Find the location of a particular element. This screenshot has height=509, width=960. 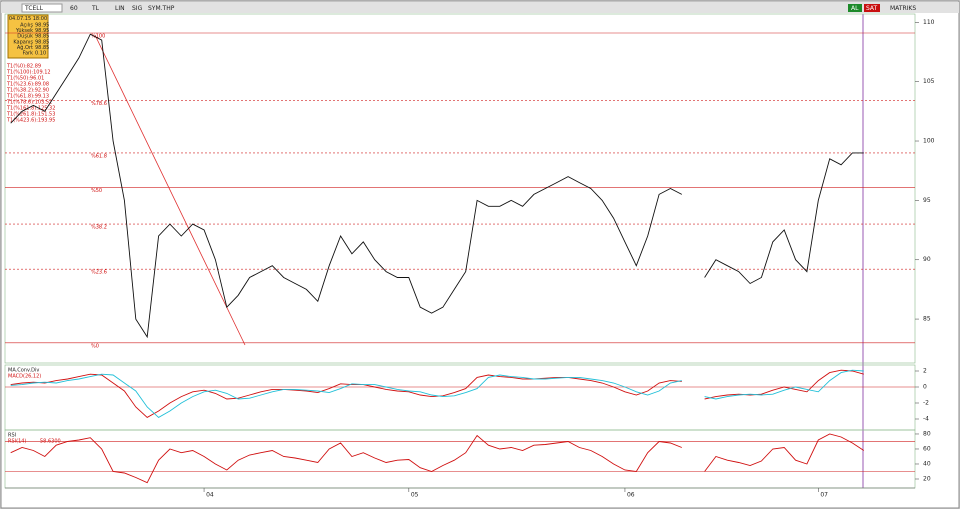

level-label: %78.6 is located at coordinates (99, 104).